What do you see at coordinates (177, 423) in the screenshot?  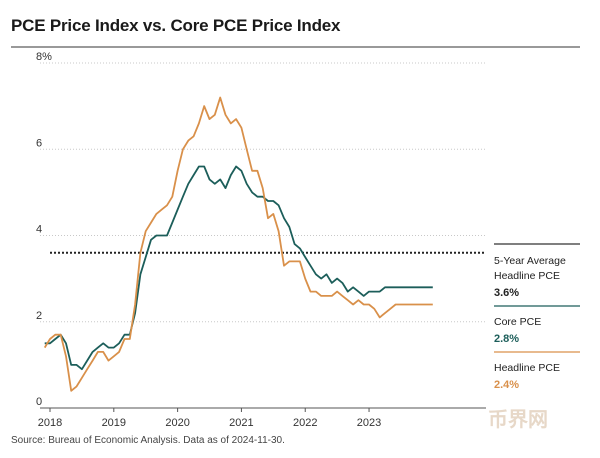 I see `x-tick-label: 2020` at bounding box center [177, 423].